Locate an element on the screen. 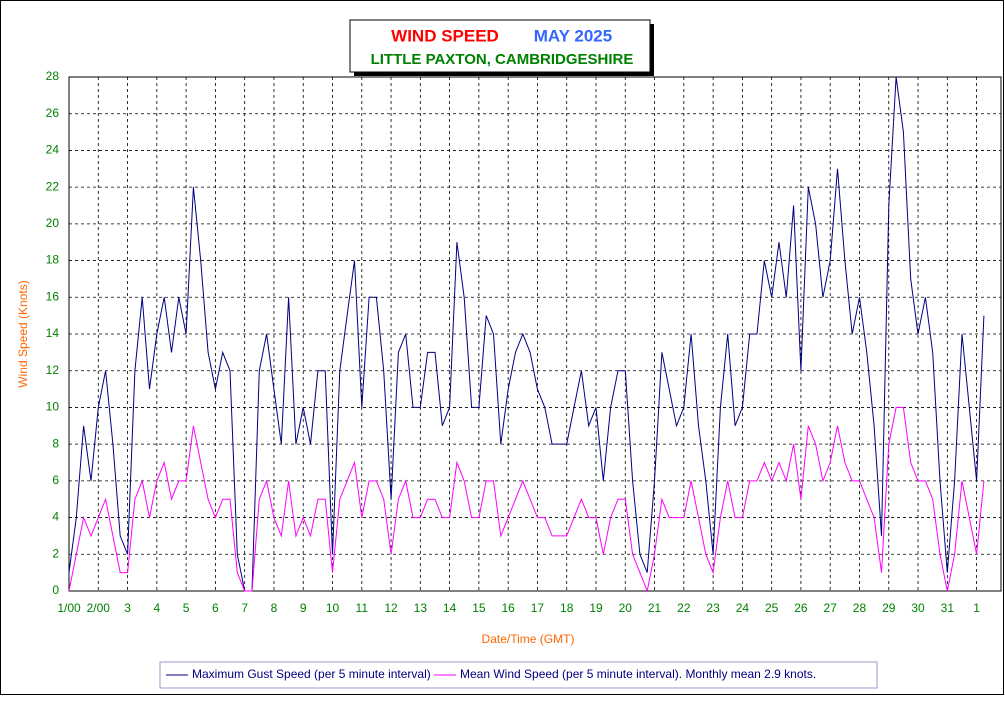 This screenshot has height=701, width=1005. x-tick-label: 10 is located at coordinates (333, 608).